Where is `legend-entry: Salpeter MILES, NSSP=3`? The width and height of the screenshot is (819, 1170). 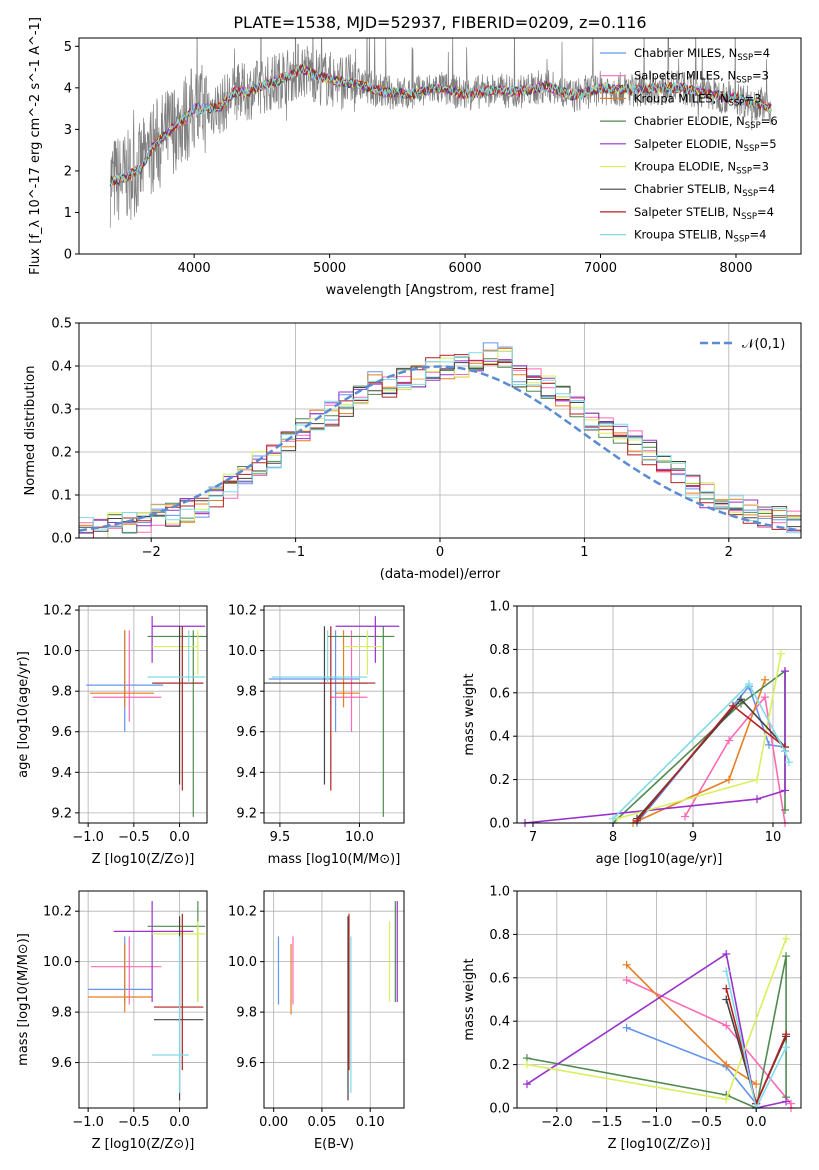
legend-entry: Salpeter MILES, NSSP=3 is located at coordinates (701, 77).